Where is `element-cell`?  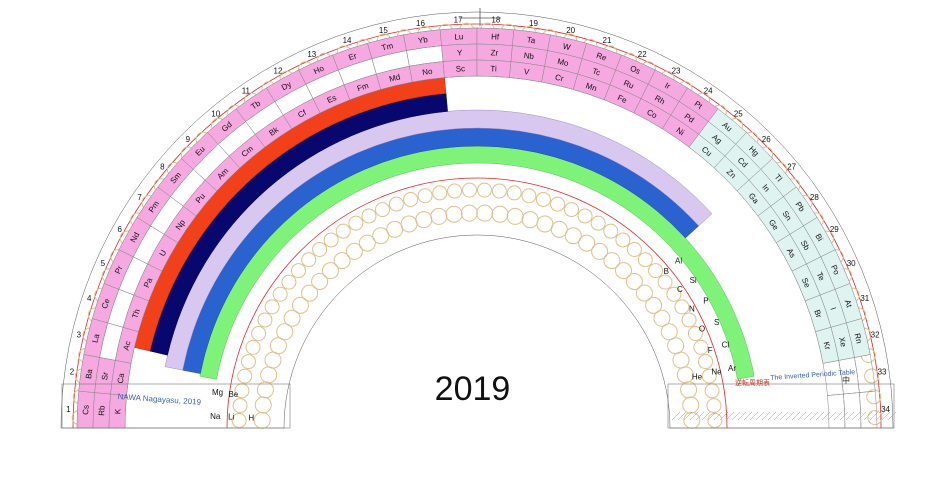
element-cell is located at coordinates (121, 378).